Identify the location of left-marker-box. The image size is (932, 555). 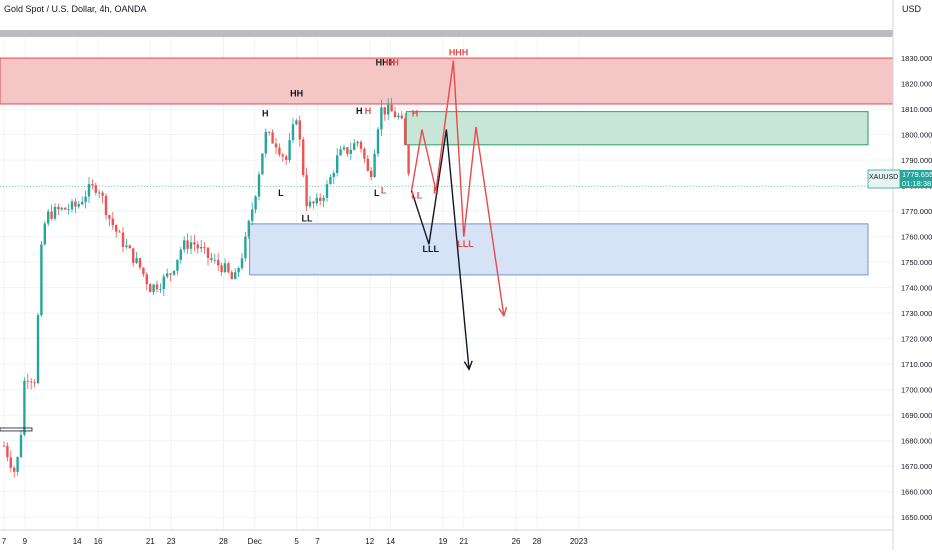
(16, 429).